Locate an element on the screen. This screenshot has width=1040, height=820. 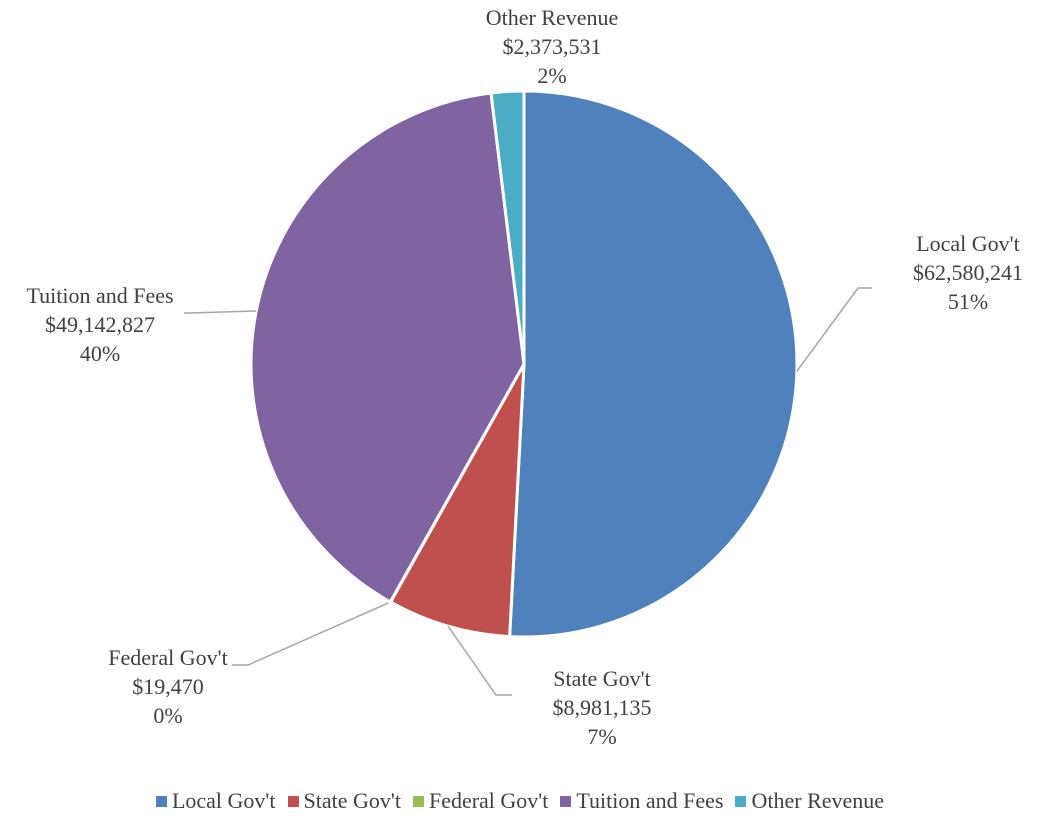
data-label: Tuition and Fees $49,142,827 40% is located at coordinates (99, 324).